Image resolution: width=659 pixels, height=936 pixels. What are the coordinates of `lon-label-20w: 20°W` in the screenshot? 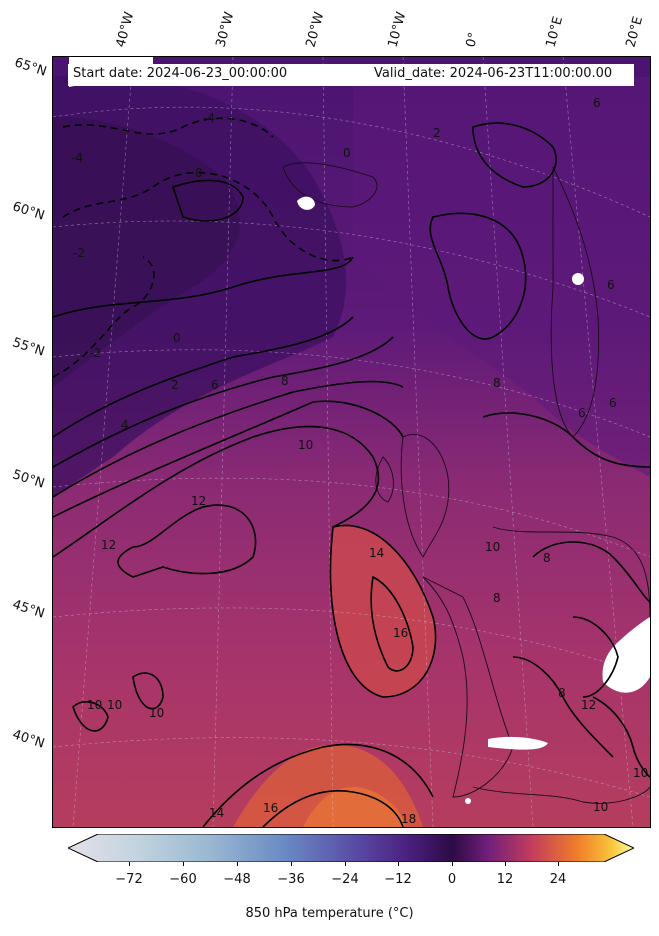 It's located at (315, 29).